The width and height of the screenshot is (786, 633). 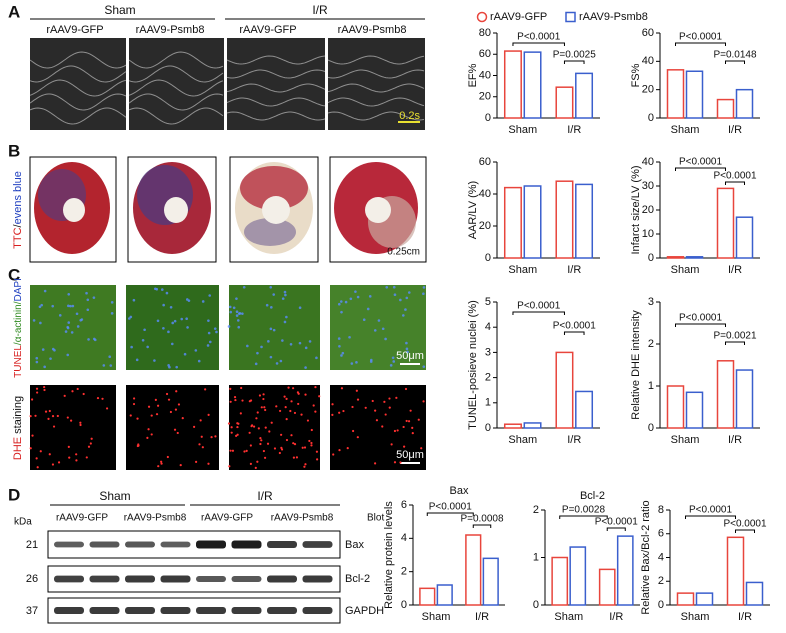 What do you see at coordinates (539, 37) in the screenshot?
I see `p-value: P<0.0001` at bounding box center [539, 37].